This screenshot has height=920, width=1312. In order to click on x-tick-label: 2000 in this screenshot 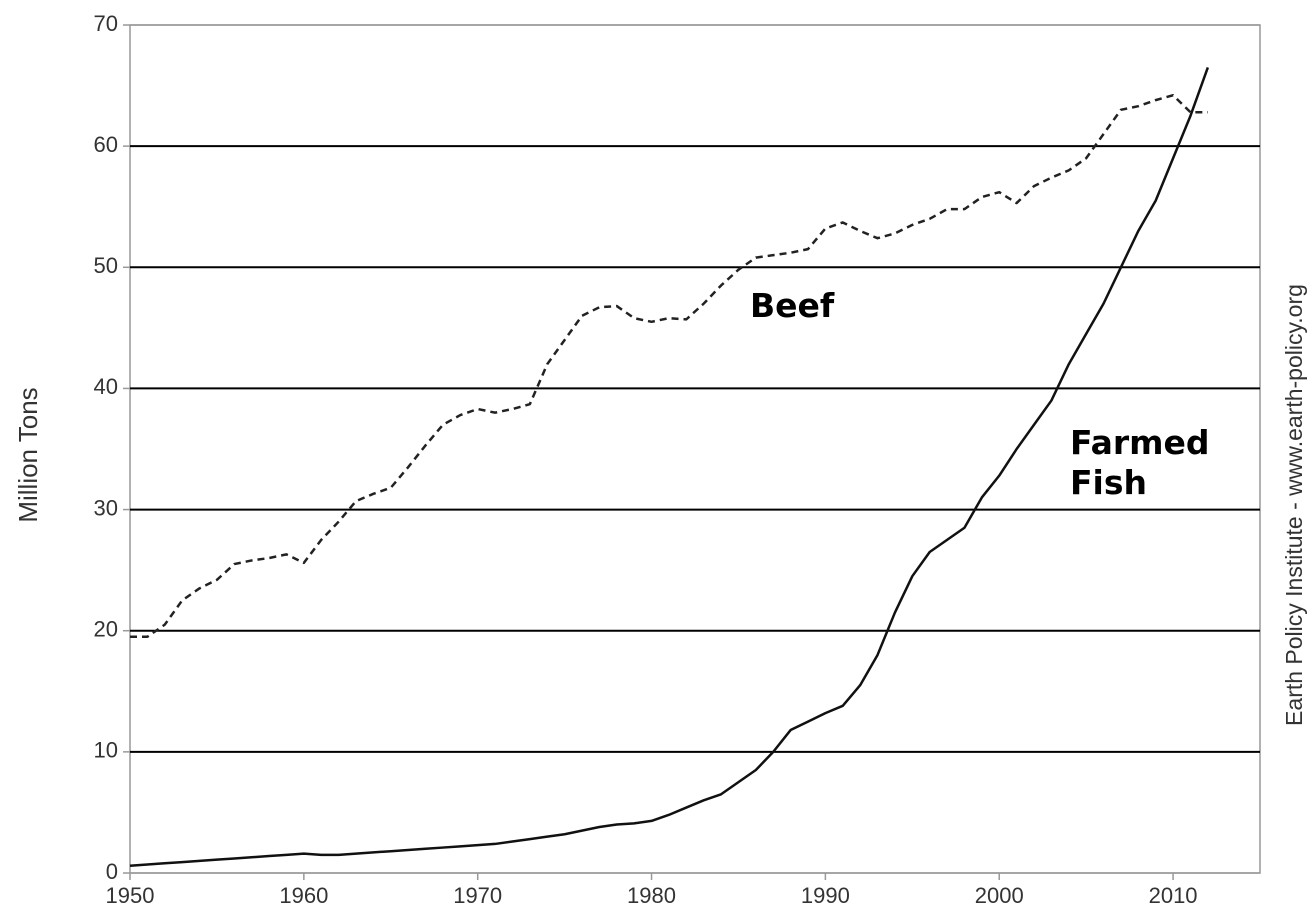, I will do `click(999, 895)`.